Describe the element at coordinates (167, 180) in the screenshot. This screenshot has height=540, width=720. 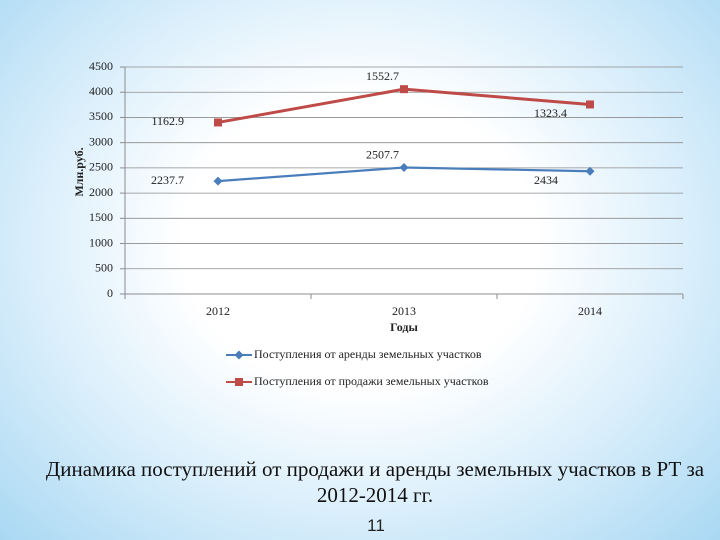
I see `data-label: 2237.7` at that location.